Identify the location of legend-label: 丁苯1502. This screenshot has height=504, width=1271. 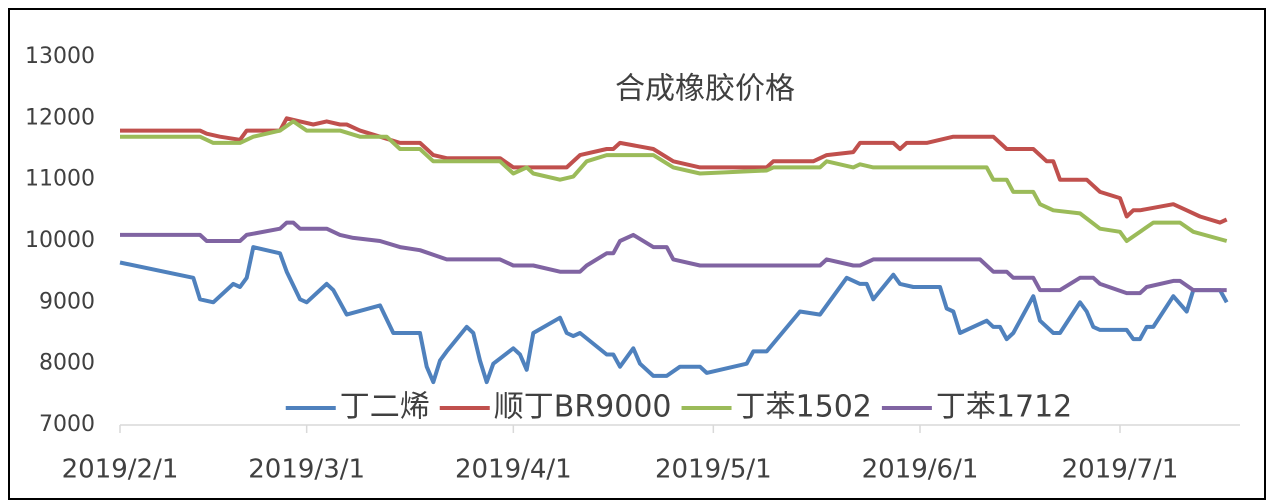
(804, 407).